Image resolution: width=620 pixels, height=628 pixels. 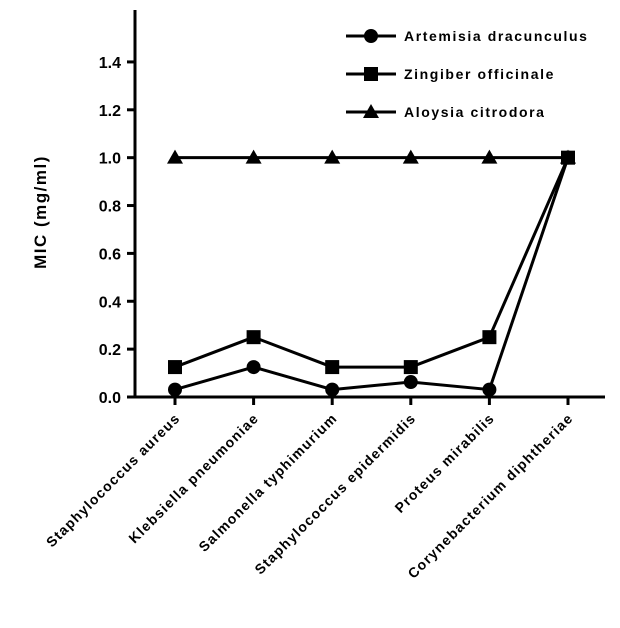 What do you see at coordinates (267, 482) in the screenshot?
I see `x-category-label: Salmonella typhimurium` at bounding box center [267, 482].